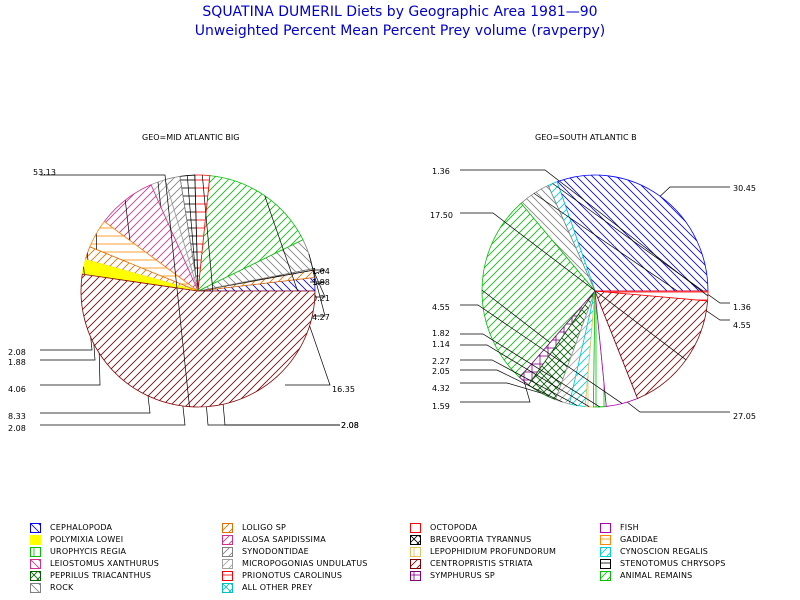  Describe the element at coordinates (415, 552) in the screenshot. I see `legend-swatch-lepophidium-profundorum` at that location.